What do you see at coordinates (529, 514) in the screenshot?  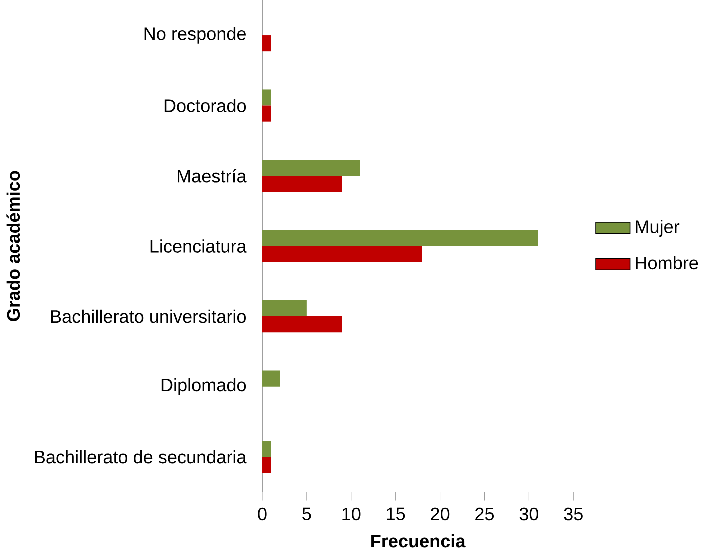 I see `x-tick-label: 30` at bounding box center [529, 514].